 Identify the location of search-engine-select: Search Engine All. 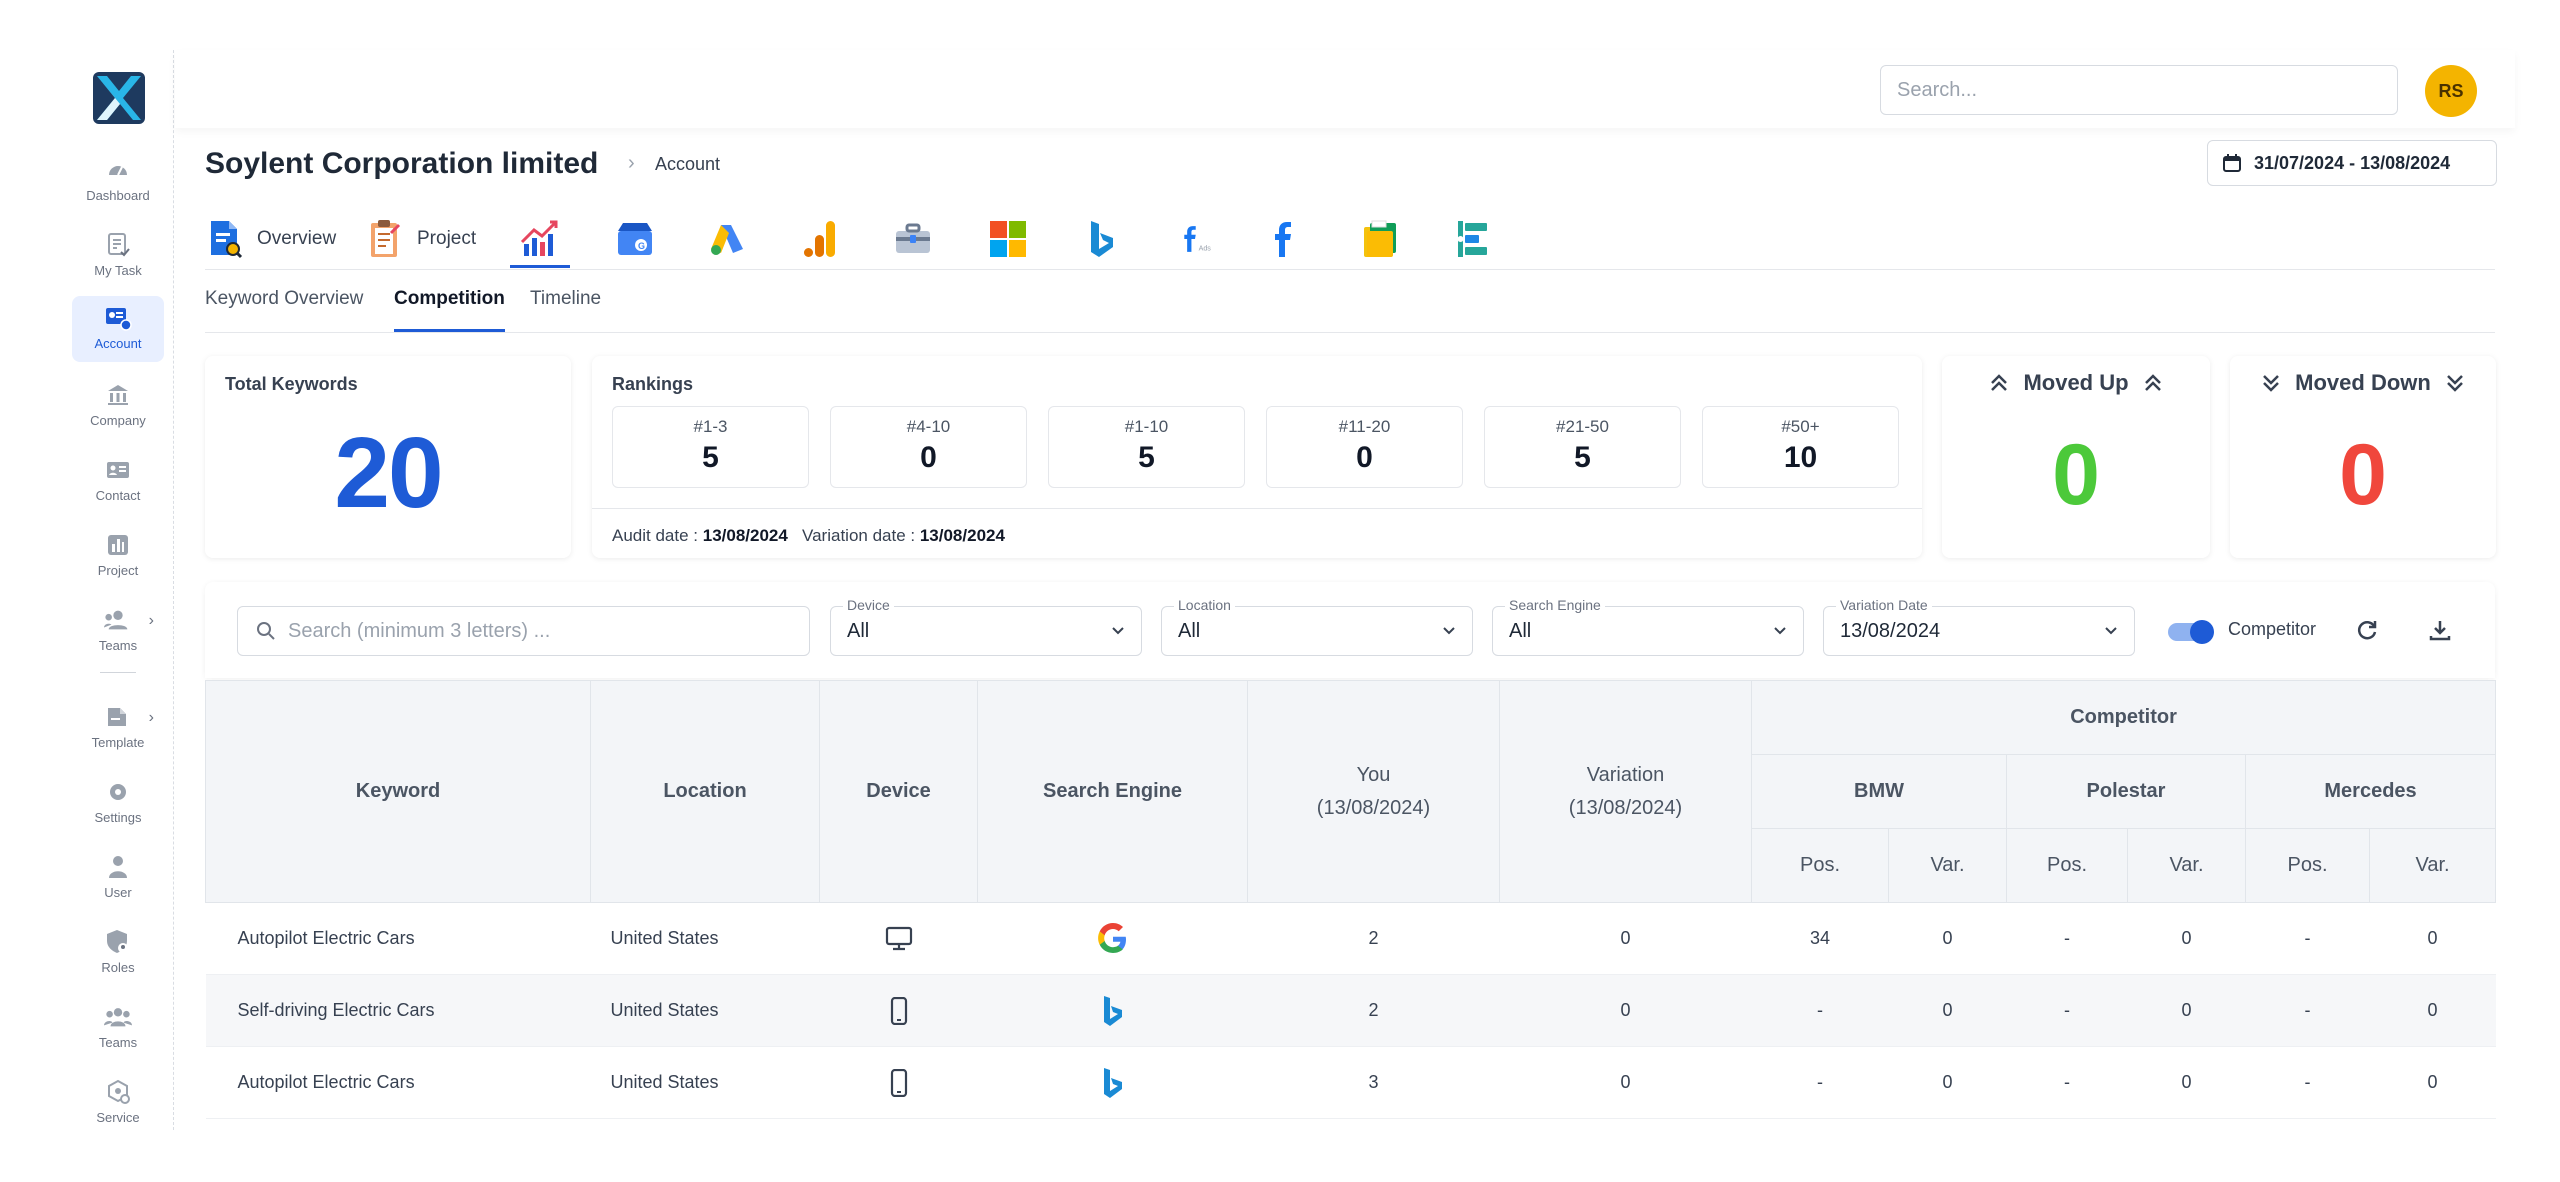
(1648, 626).